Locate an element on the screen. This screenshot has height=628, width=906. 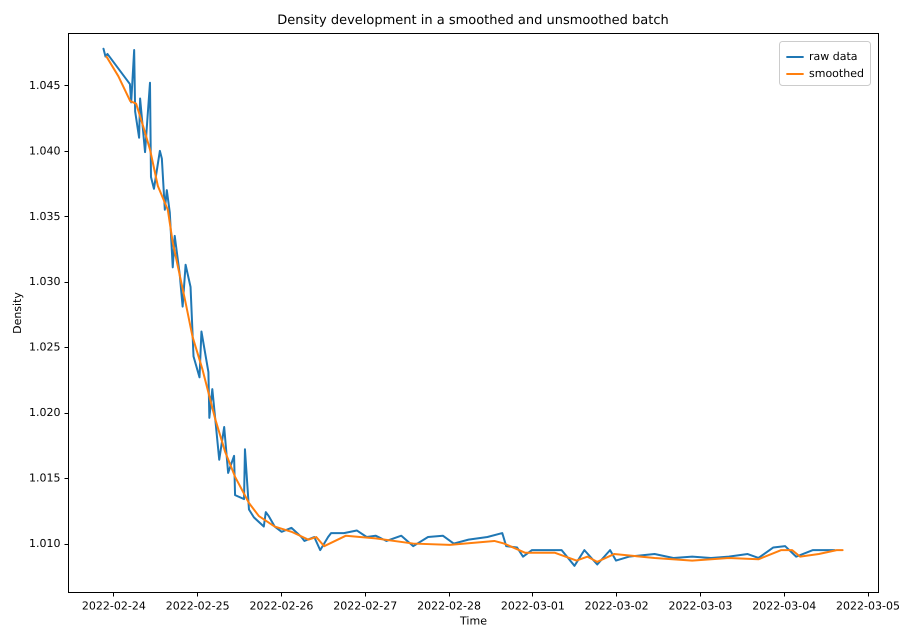
x-axis-title: Time is located at coordinates (473, 621).